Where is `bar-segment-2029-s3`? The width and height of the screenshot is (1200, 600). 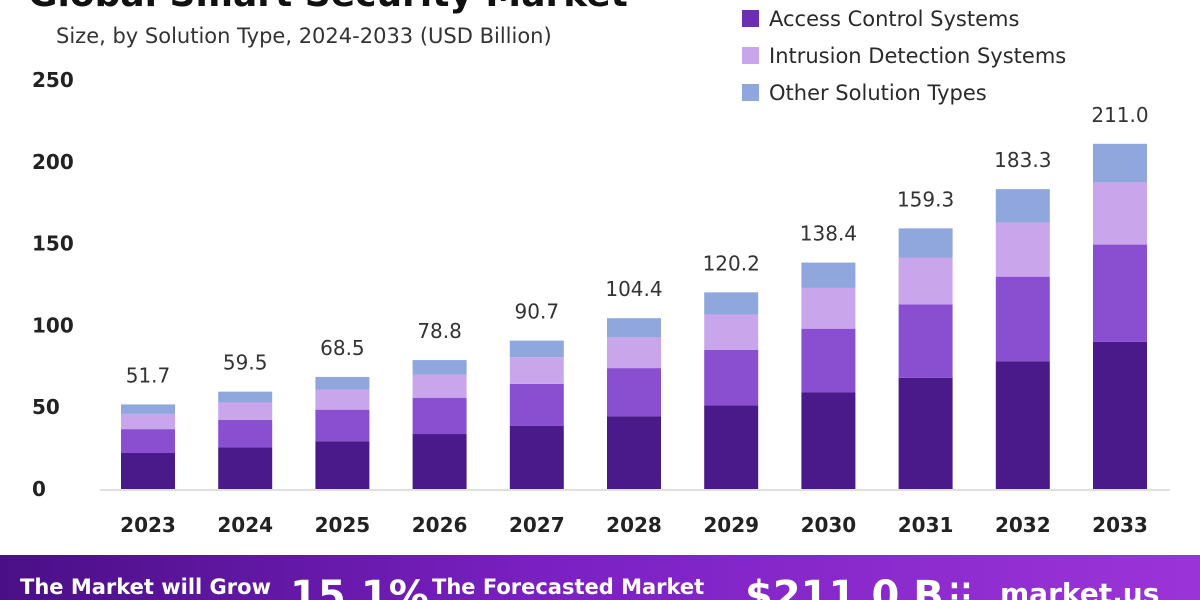
bar-segment-2029-s3 is located at coordinates (731, 303).